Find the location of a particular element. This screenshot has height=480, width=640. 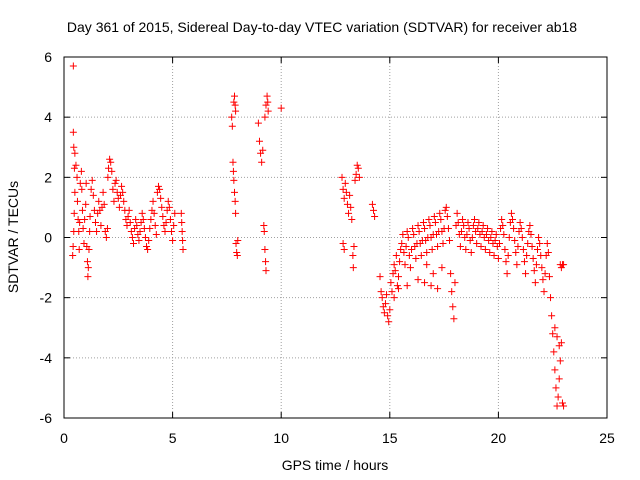

x-tick-label-25: 25 is located at coordinates (607, 438).